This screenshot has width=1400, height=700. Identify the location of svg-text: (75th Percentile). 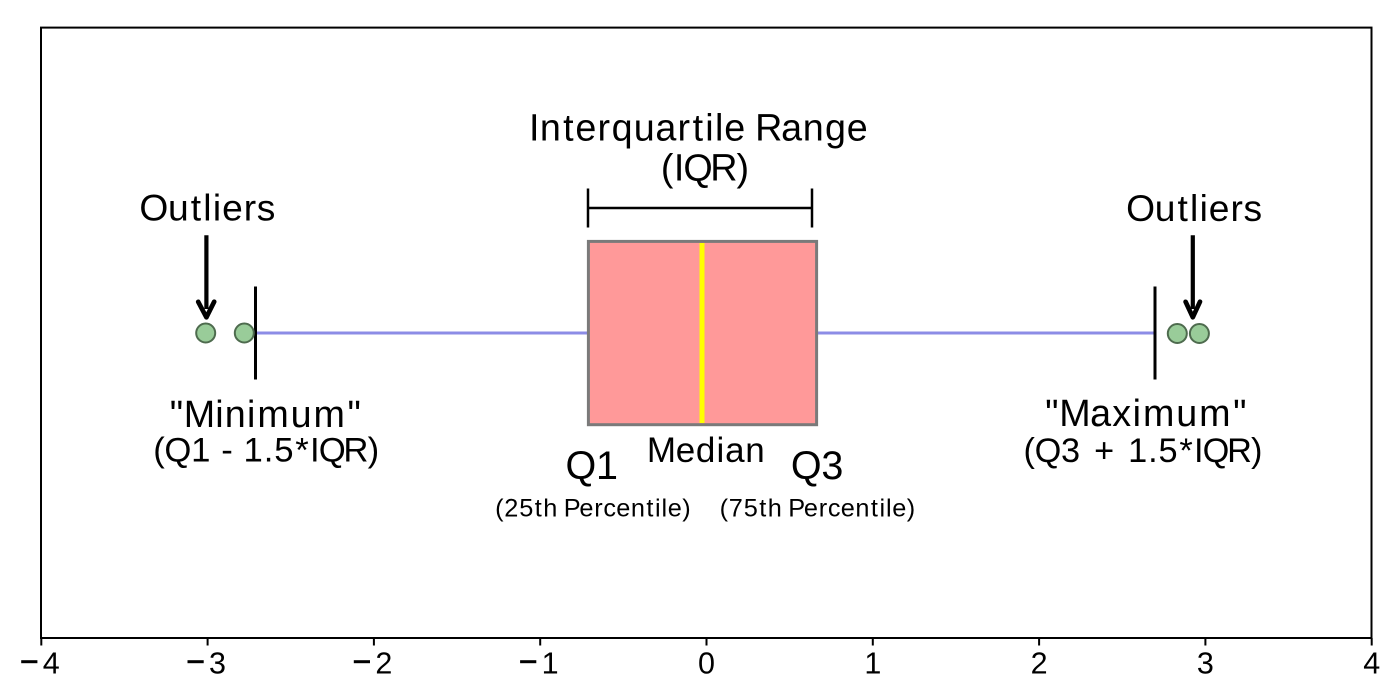
(818, 509).